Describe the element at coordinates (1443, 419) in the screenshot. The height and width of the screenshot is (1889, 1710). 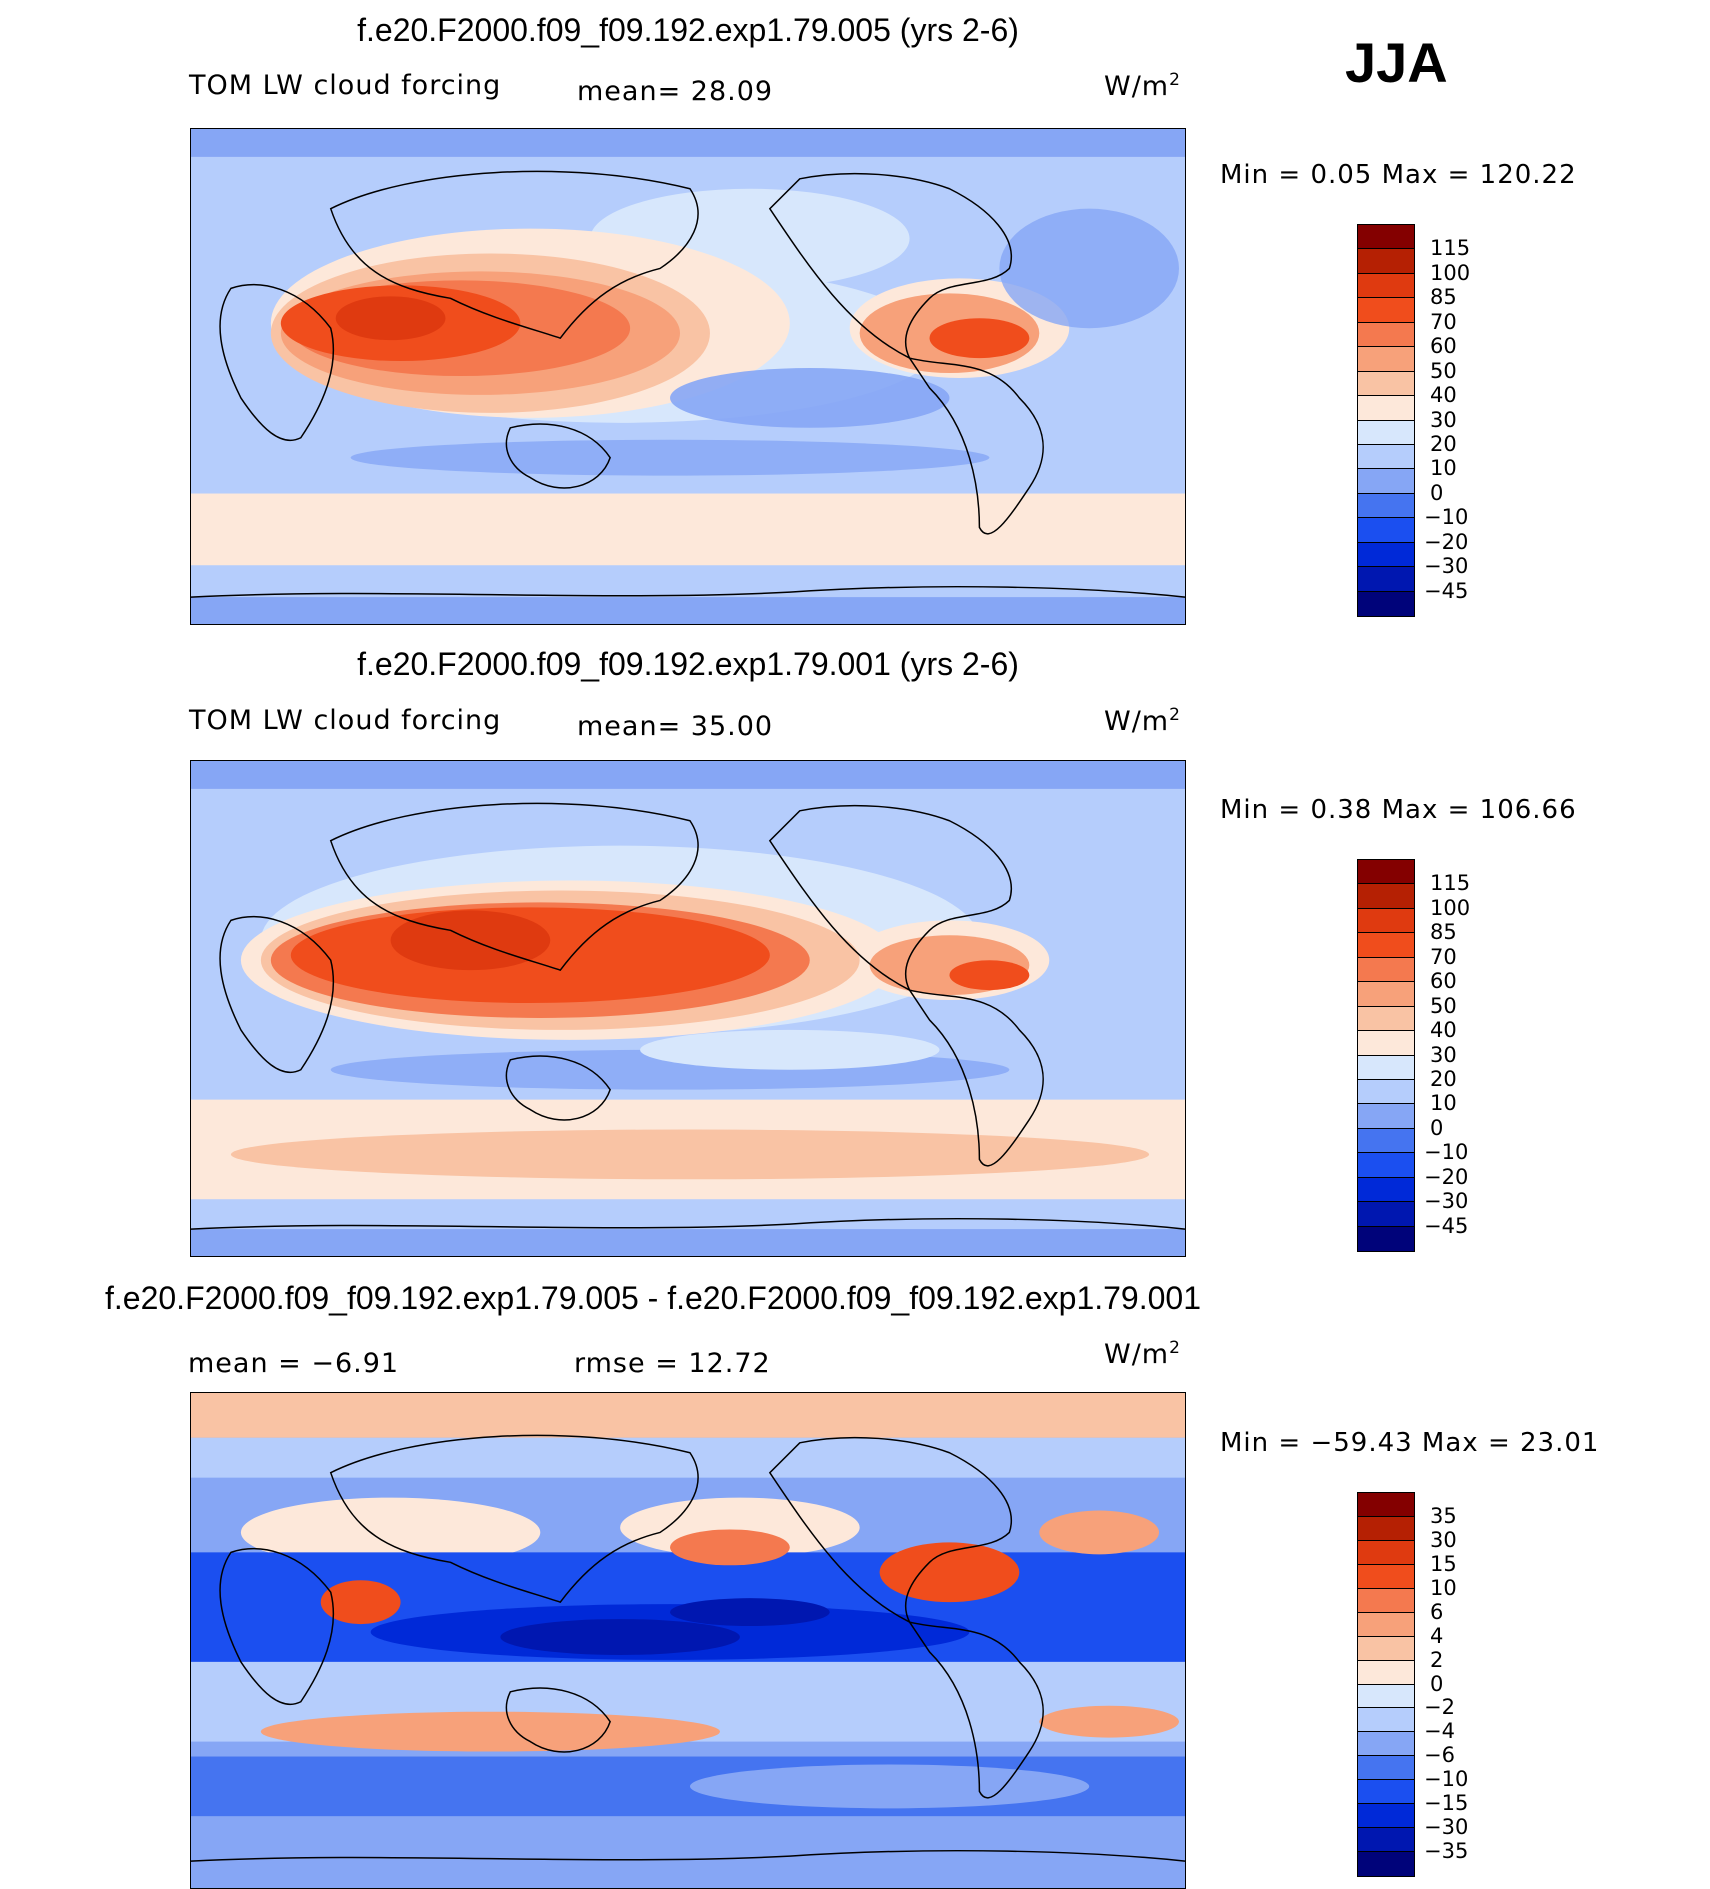
I see `colorbar-tick-label: 30` at that location.